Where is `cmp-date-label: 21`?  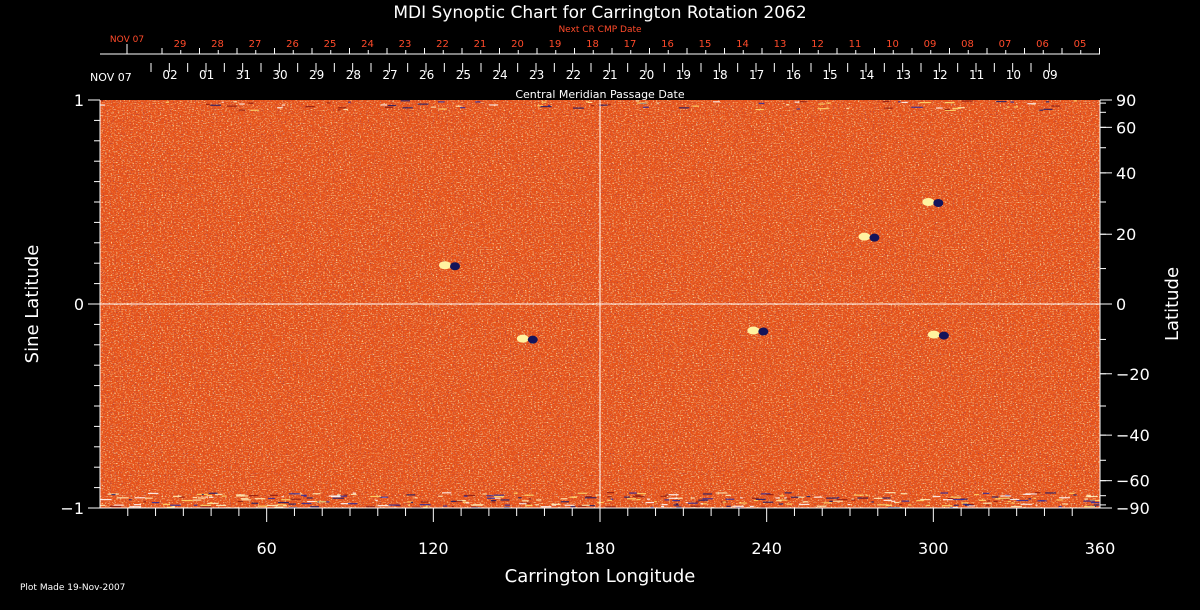
cmp-date-label: 21 is located at coordinates (609, 75).